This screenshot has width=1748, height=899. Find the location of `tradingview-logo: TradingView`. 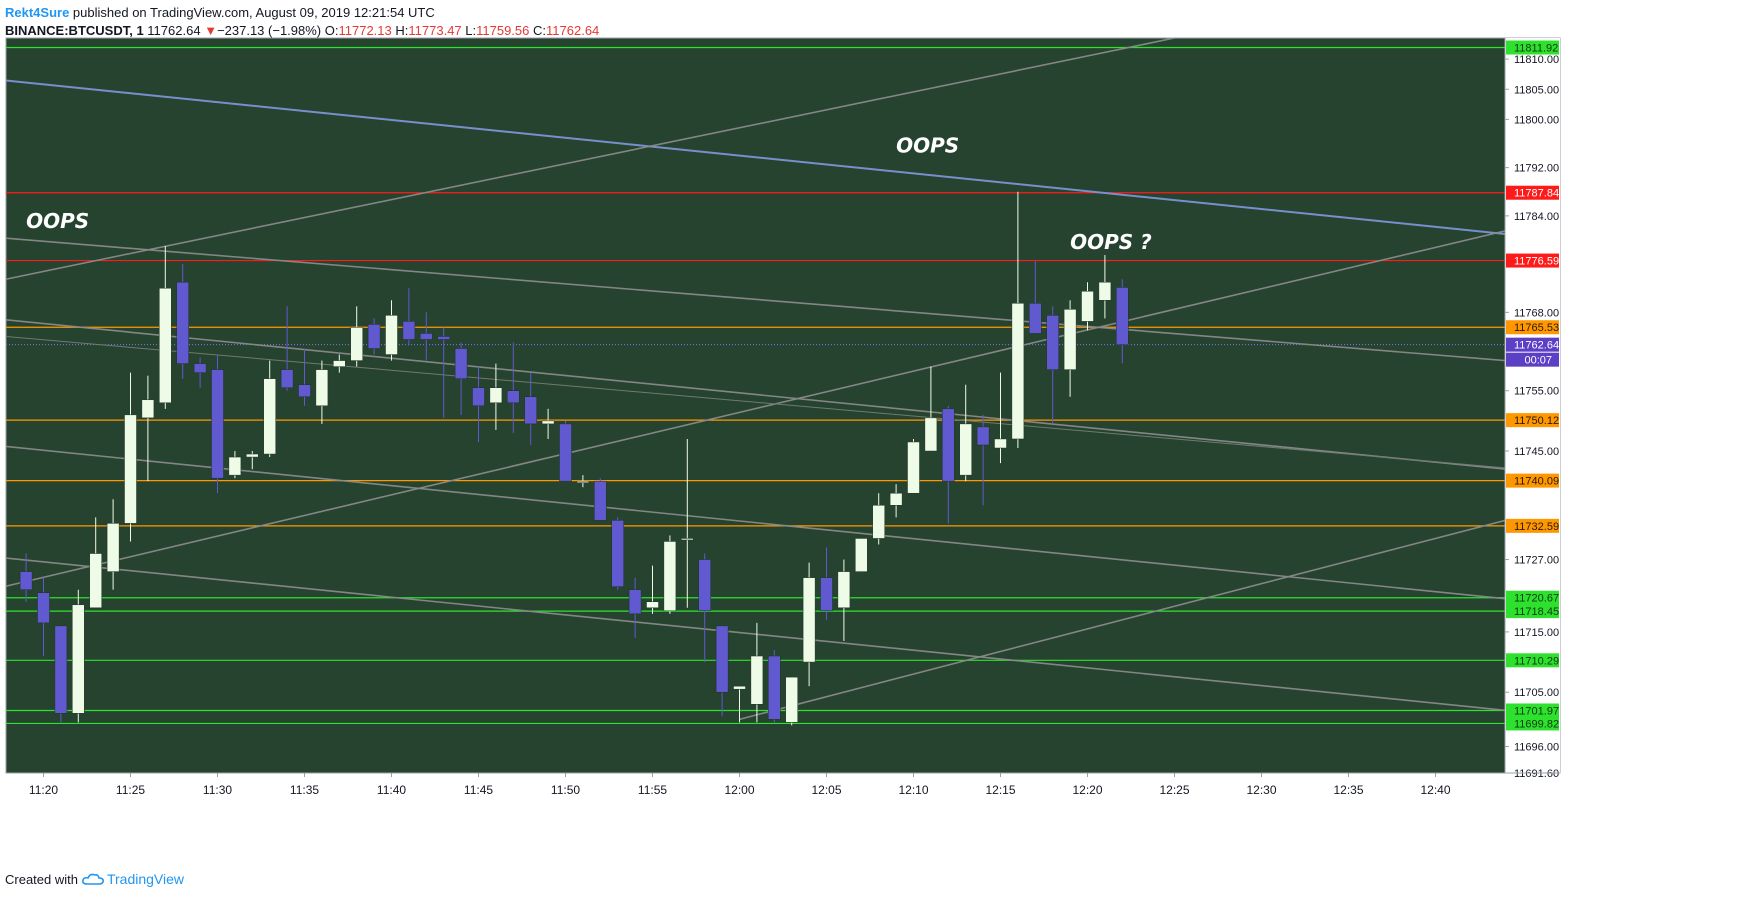

tradingview-logo: TradingView is located at coordinates (133, 879).